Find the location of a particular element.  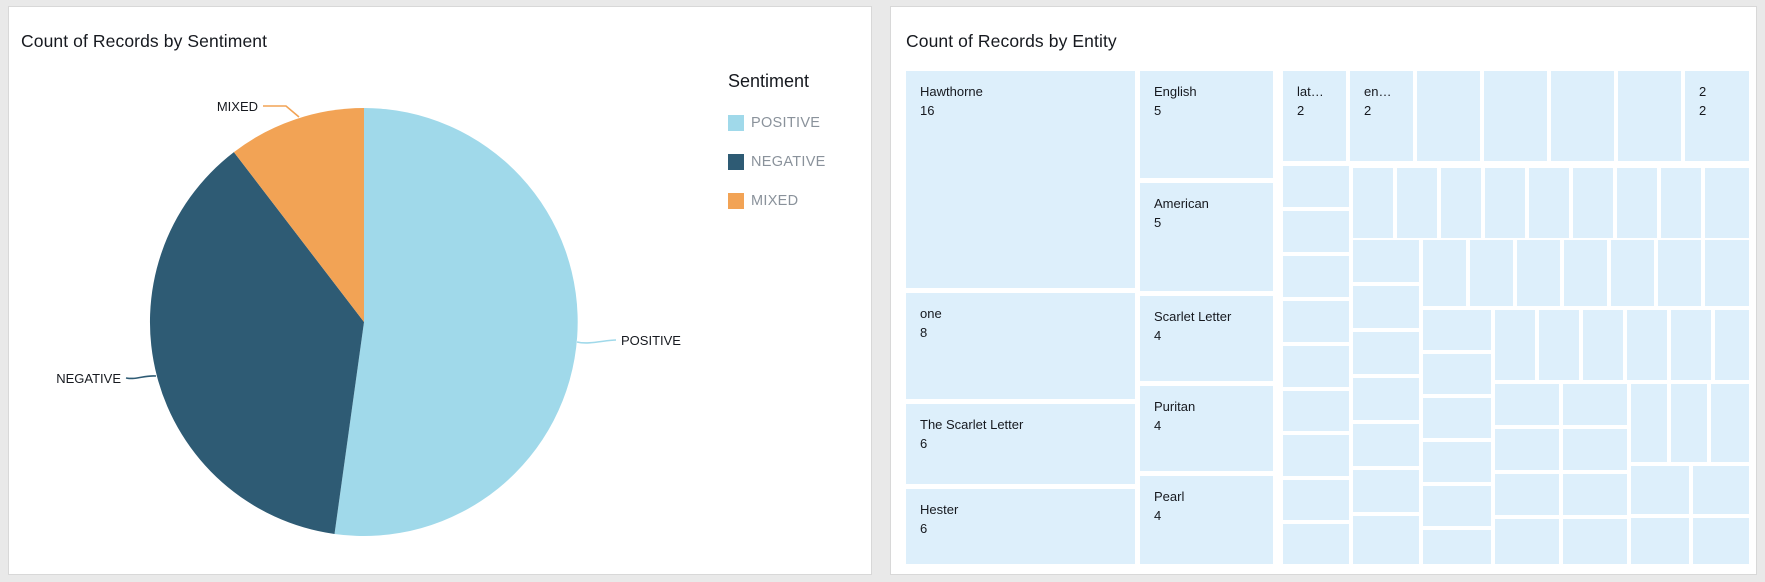

treemap-cell-one: one 8 is located at coordinates (1020, 346).